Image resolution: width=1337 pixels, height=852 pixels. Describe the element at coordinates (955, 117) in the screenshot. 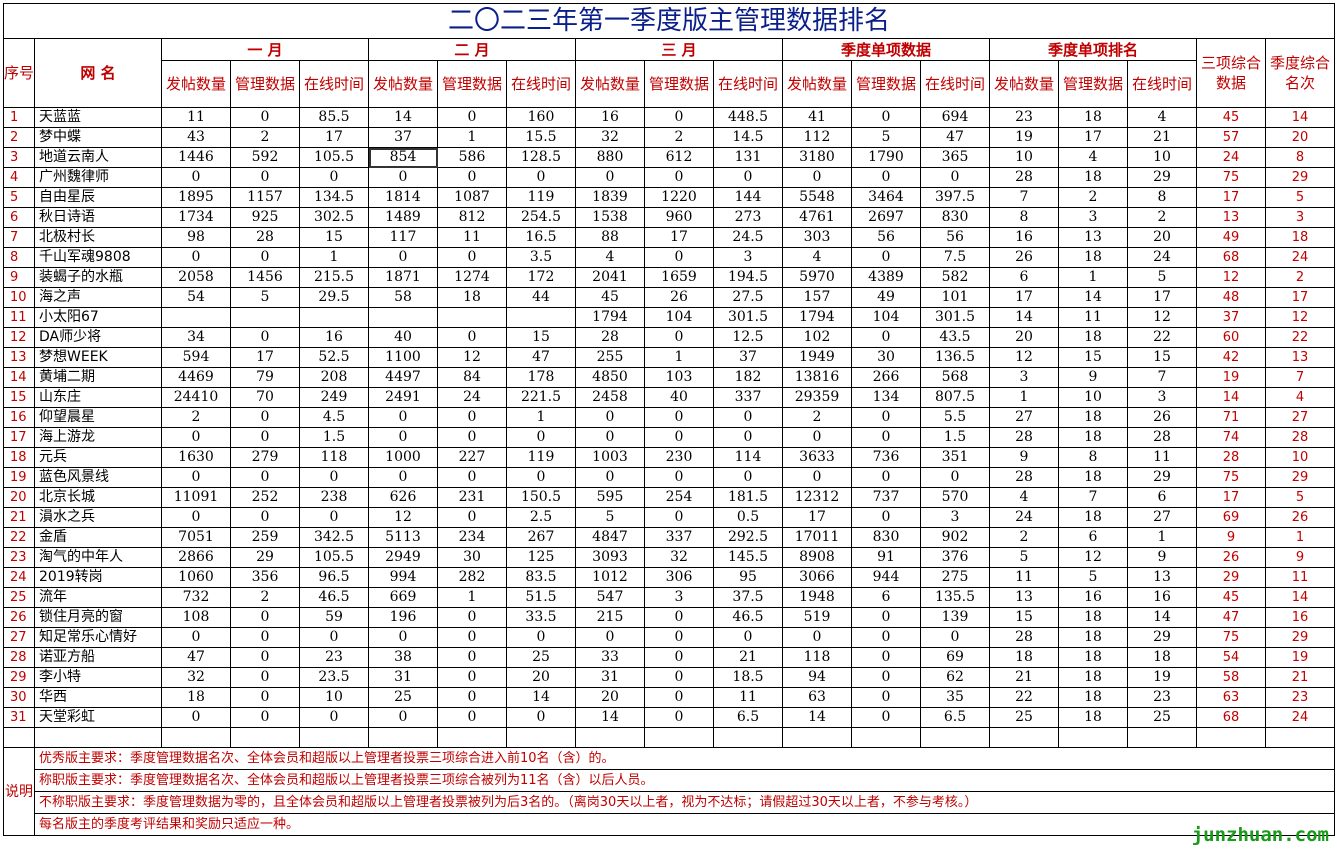

I see `data-cell: 694` at that location.